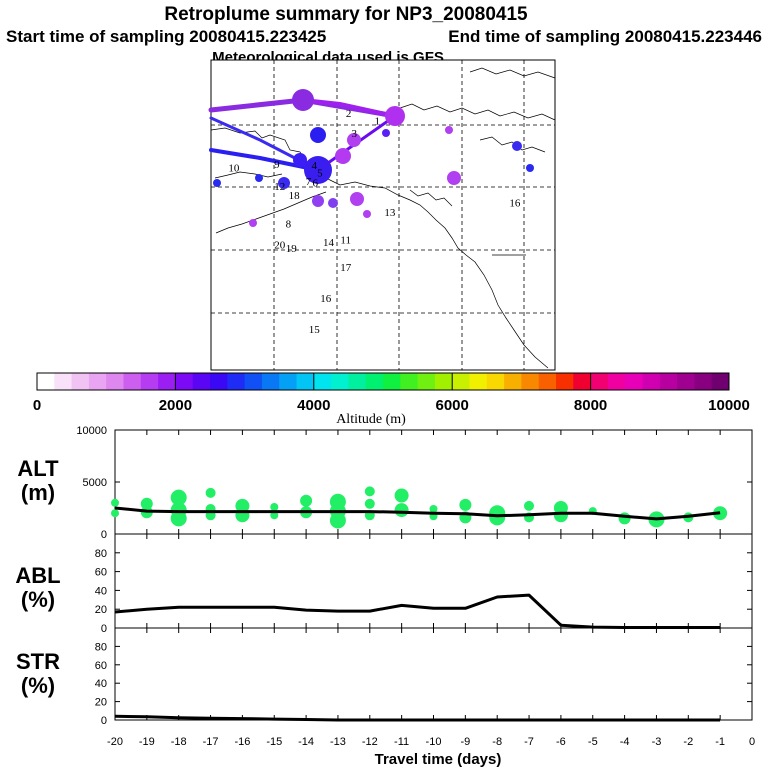  What do you see at coordinates (338, 742) in the screenshot?
I see `x-tick-label: -13` at bounding box center [338, 742].